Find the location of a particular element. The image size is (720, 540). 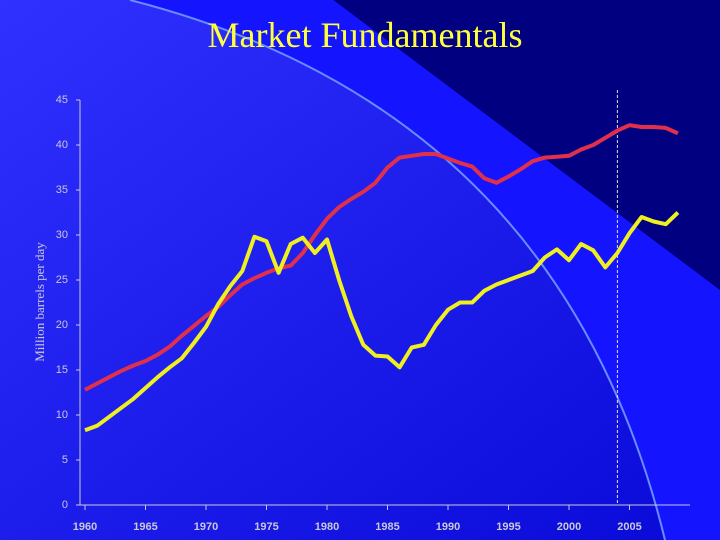

chart-title: Market Fundamentals is located at coordinates (365, 35).